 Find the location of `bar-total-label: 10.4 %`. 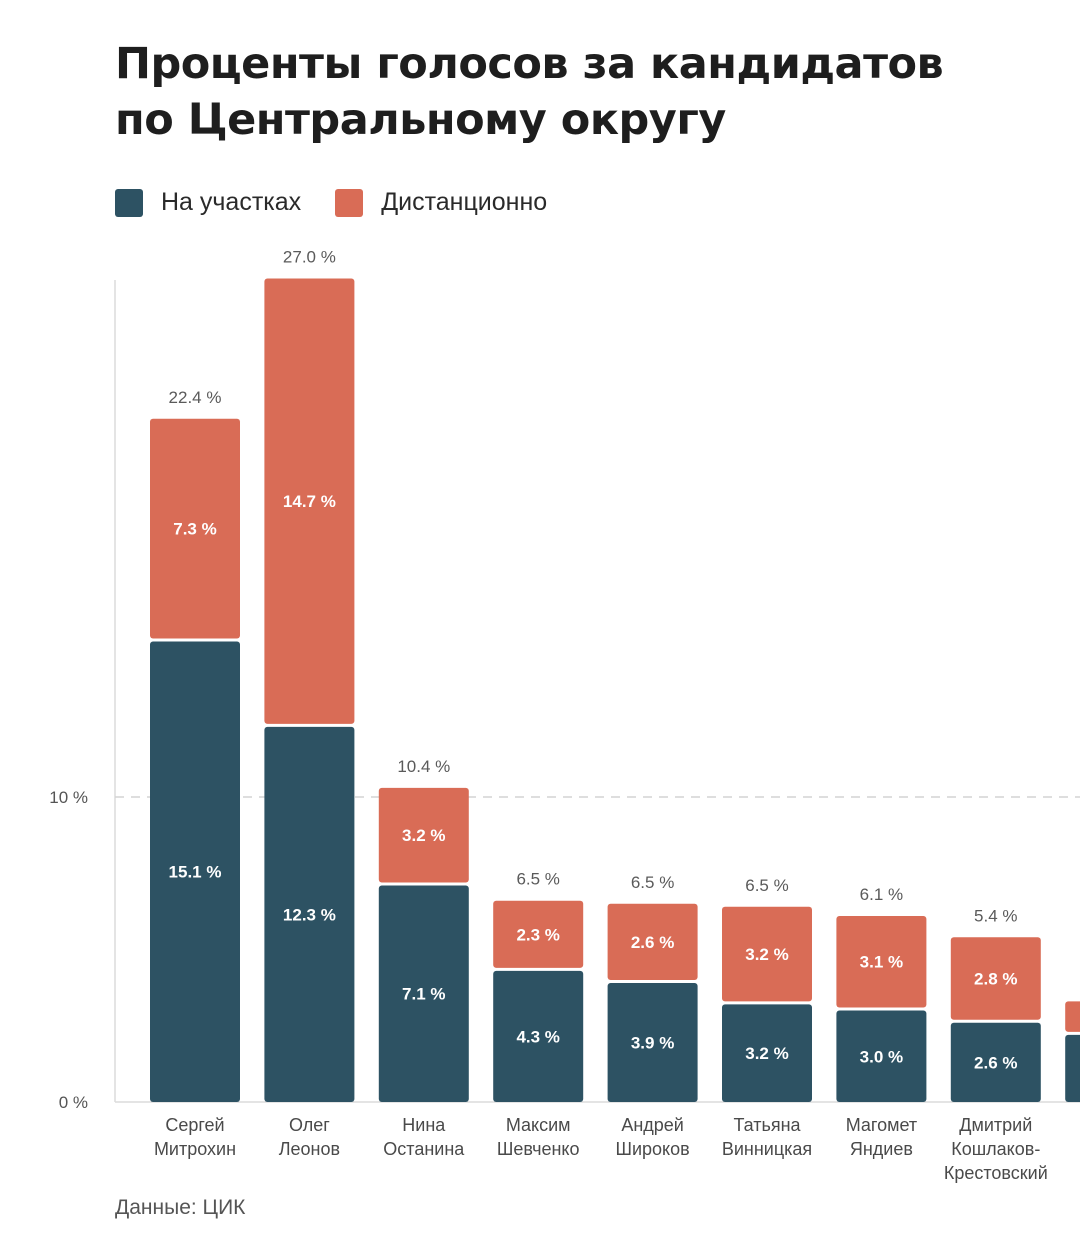

bar-total-label: 10.4 % is located at coordinates (423, 766).